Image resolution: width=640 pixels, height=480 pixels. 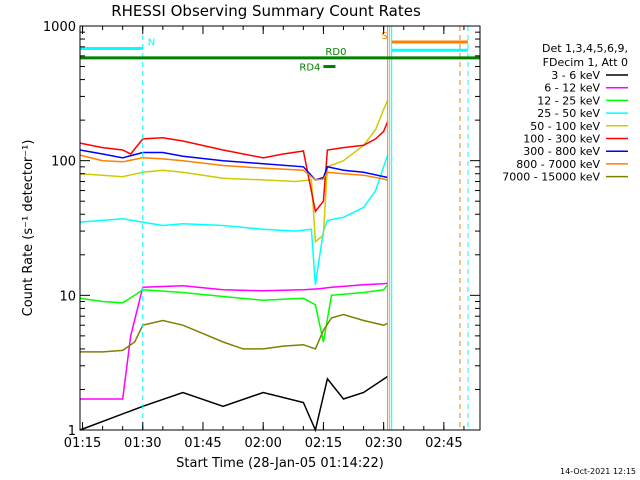 What do you see at coordinates (561, 151) in the screenshot?
I see `legend-label-7: 300 - 800 keV` at bounding box center [561, 151].